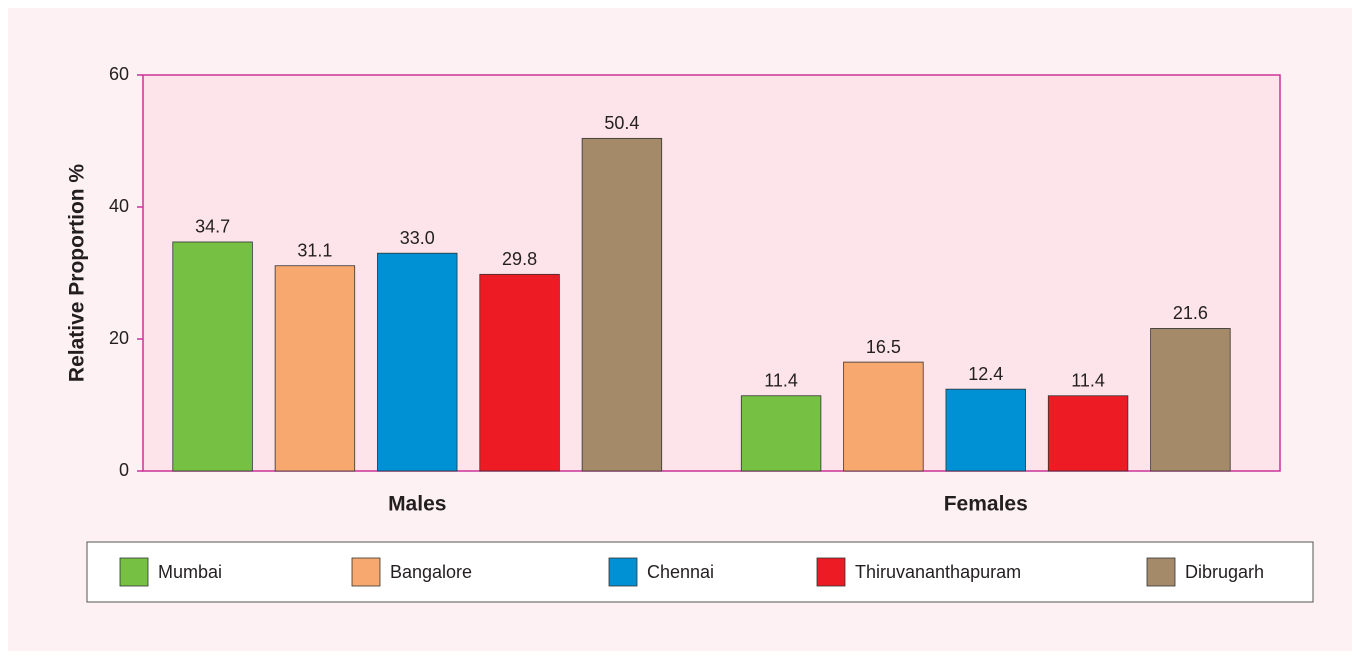 This screenshot has width=1360, height=659. I want to click on x-tick-label: Females, so click(986, 504).